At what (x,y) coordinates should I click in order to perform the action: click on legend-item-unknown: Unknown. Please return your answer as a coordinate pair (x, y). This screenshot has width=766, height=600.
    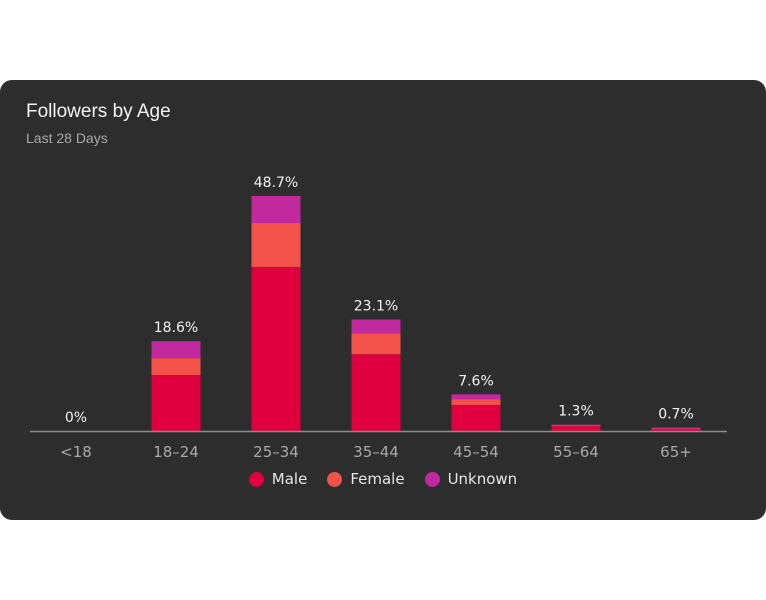
    Looking at the image, I should click on (471, 479).